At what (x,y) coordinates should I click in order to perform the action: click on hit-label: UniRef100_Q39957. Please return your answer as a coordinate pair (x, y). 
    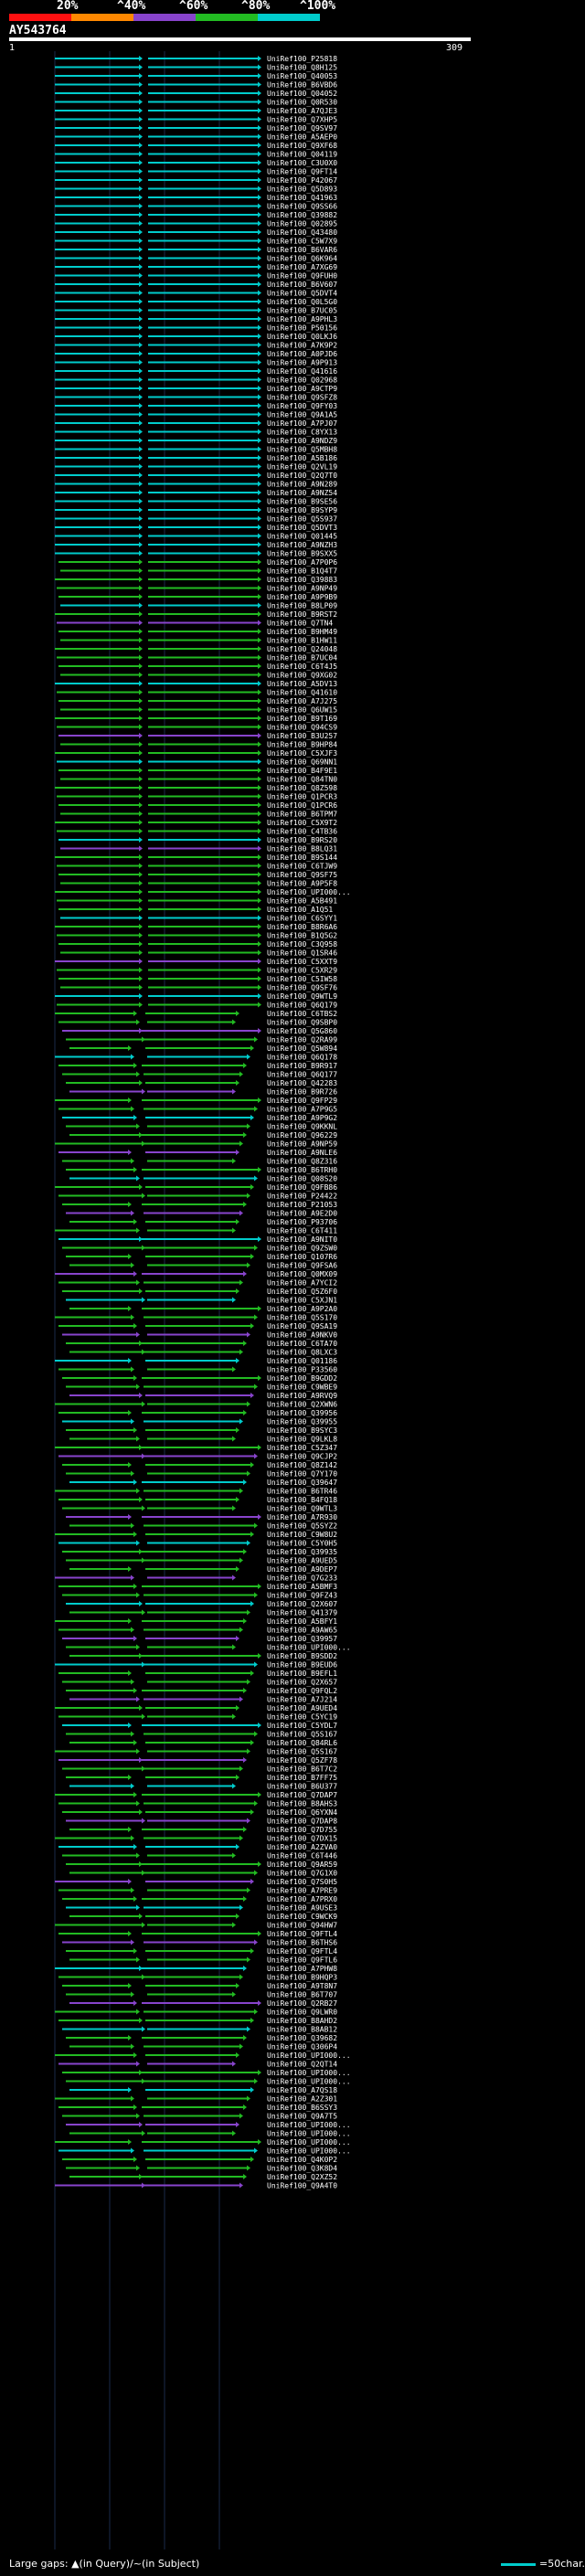
    Looking at the image, I should click on (302, 1639).